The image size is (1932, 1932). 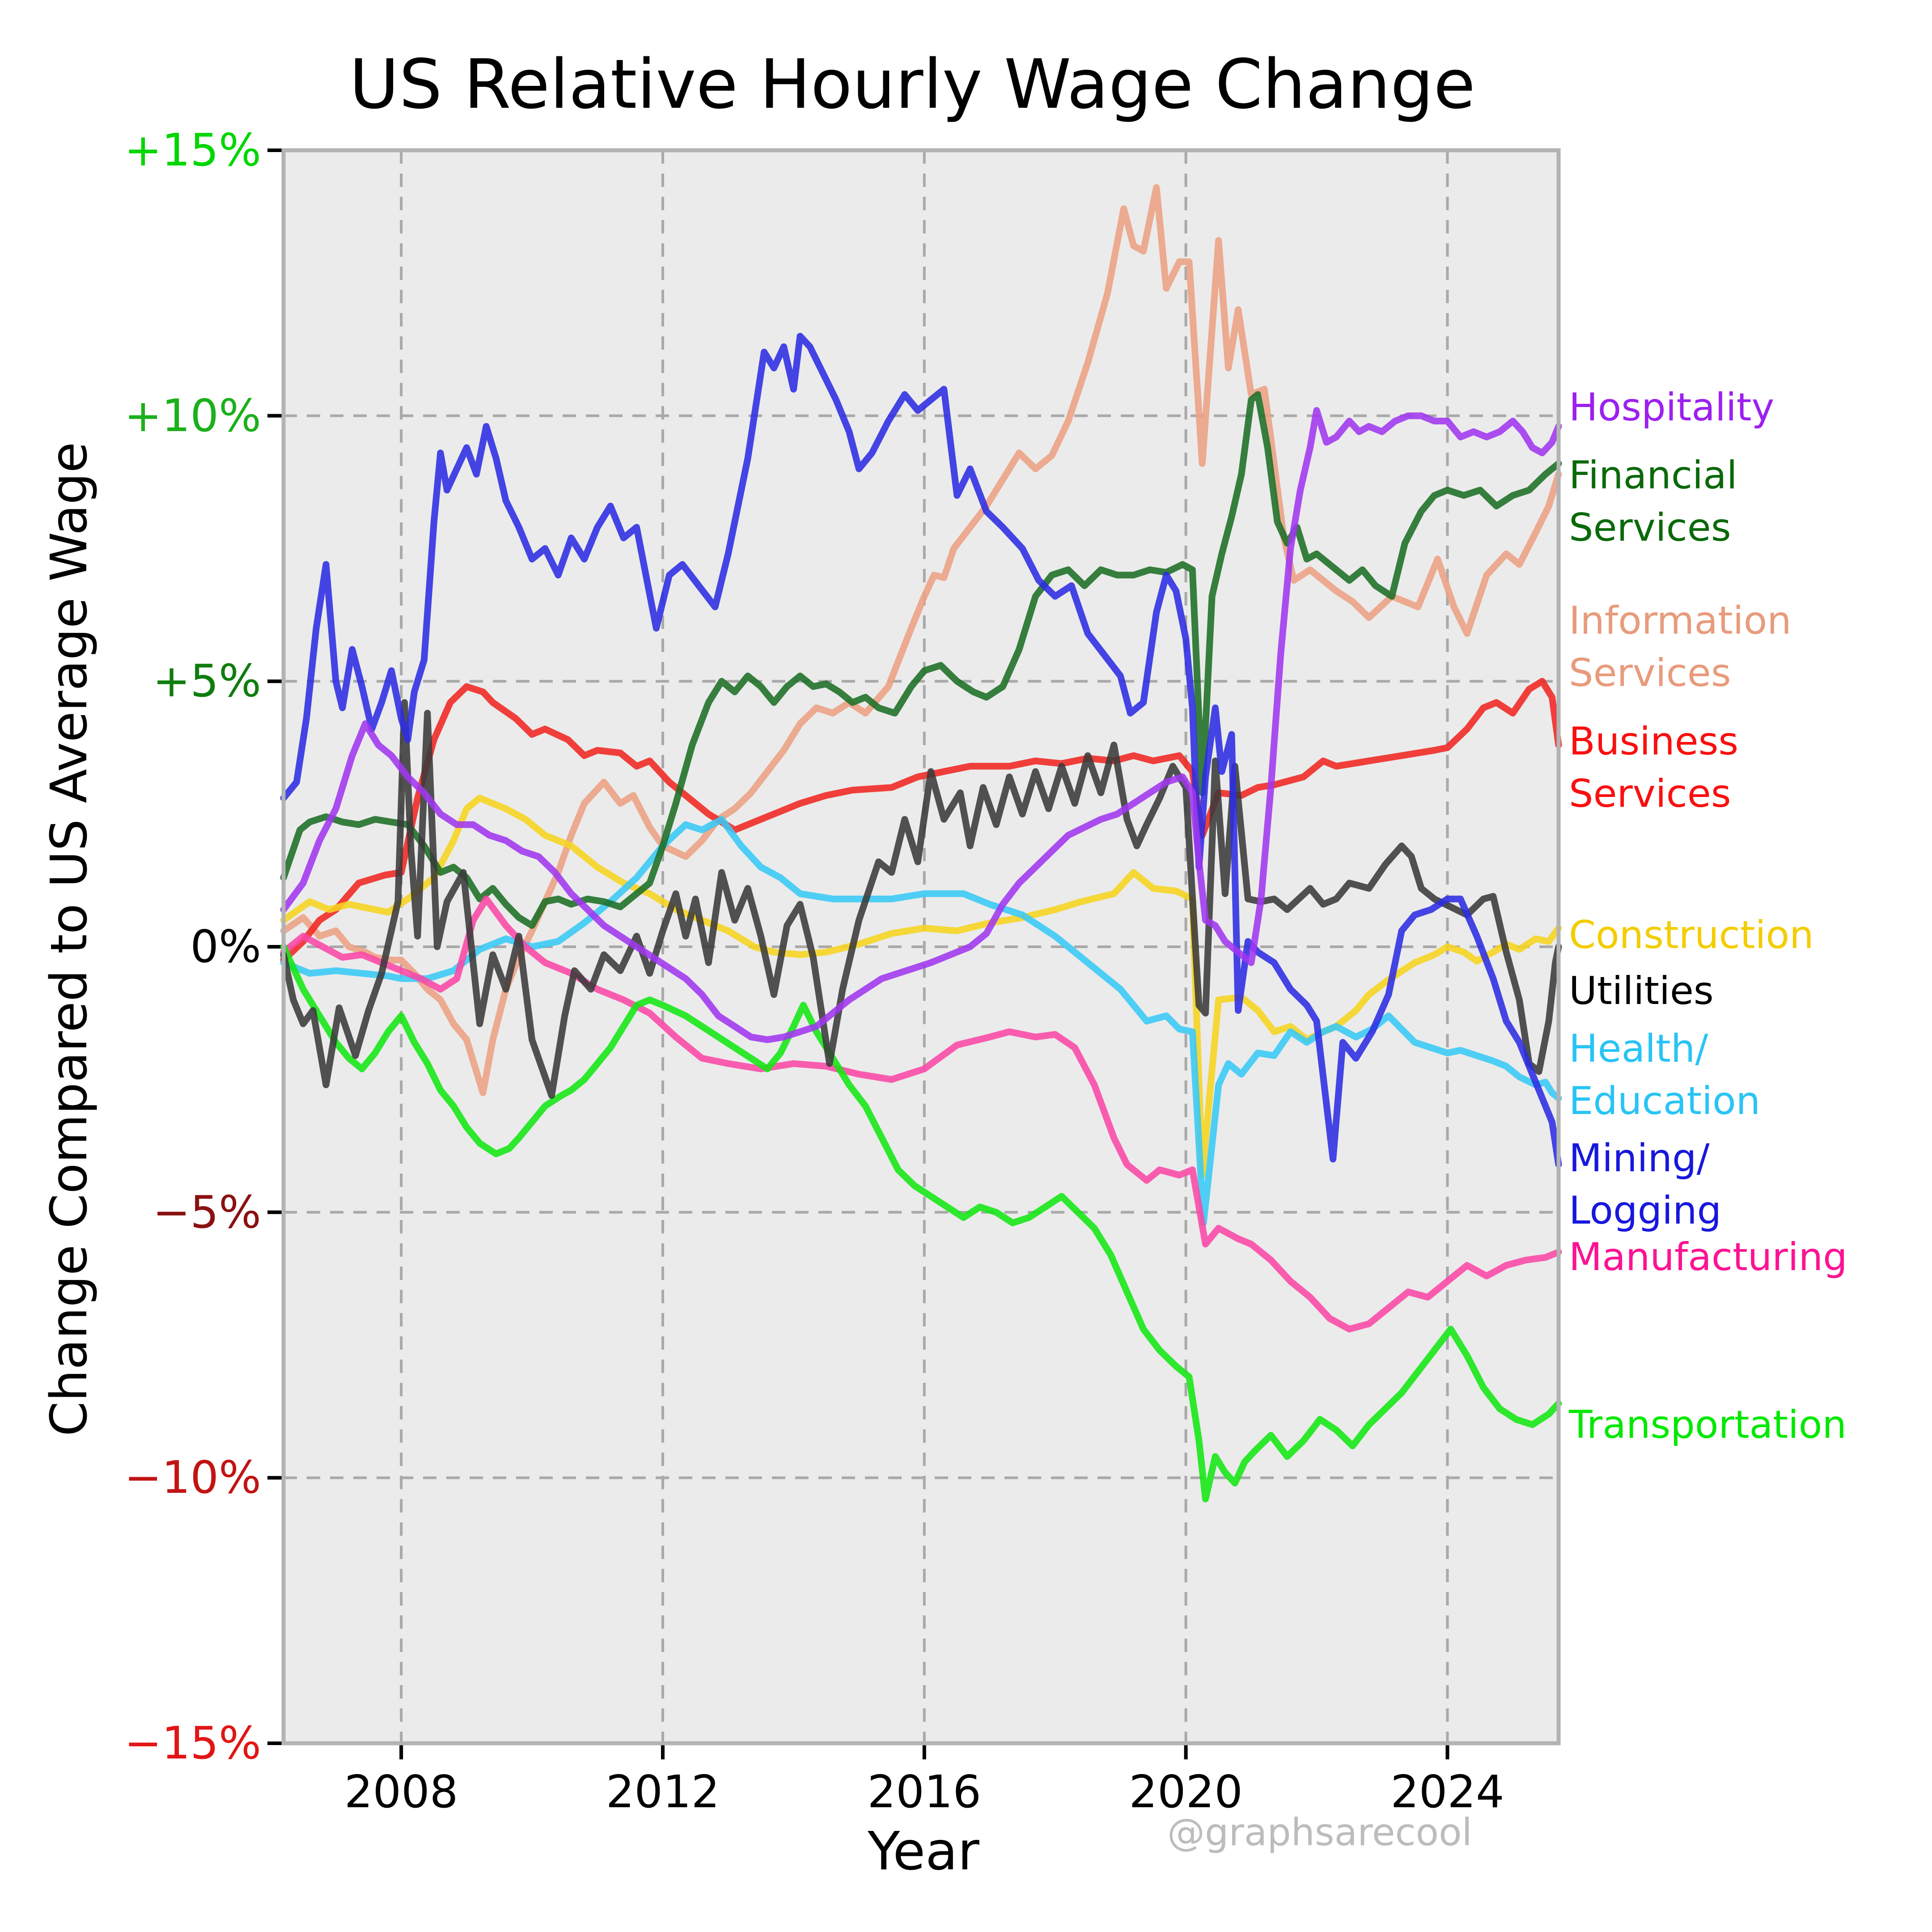 I want to click on y-tick-label: 0%, so click(x=225, y=946).